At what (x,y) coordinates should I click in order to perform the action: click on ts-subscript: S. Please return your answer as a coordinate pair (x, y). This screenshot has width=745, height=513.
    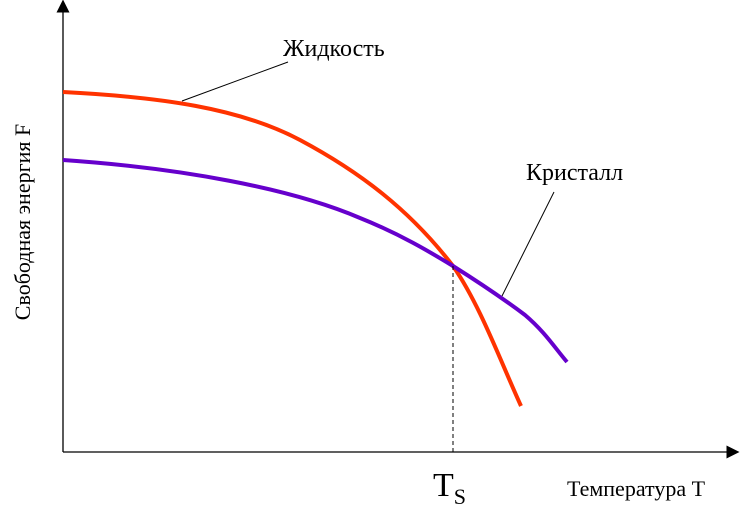
    Looking at the image, I should click on (460, 496).